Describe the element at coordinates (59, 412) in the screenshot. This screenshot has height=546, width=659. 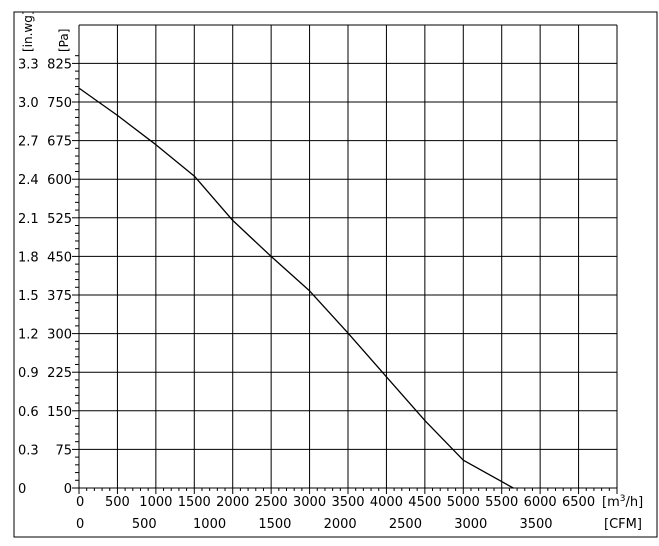
I see `y-tick-label-pa: 150` at that location.